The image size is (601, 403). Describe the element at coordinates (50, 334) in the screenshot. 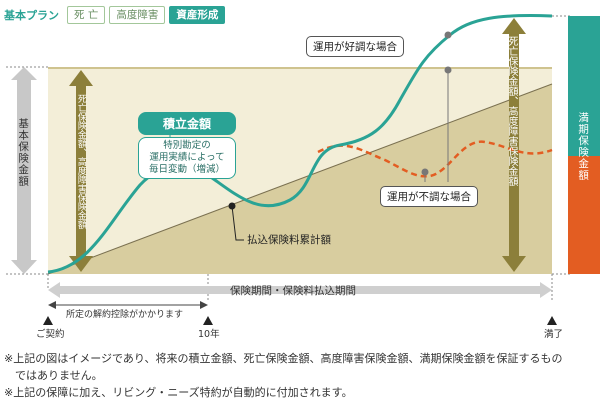

I see `contract-label: ご契約` at that location.